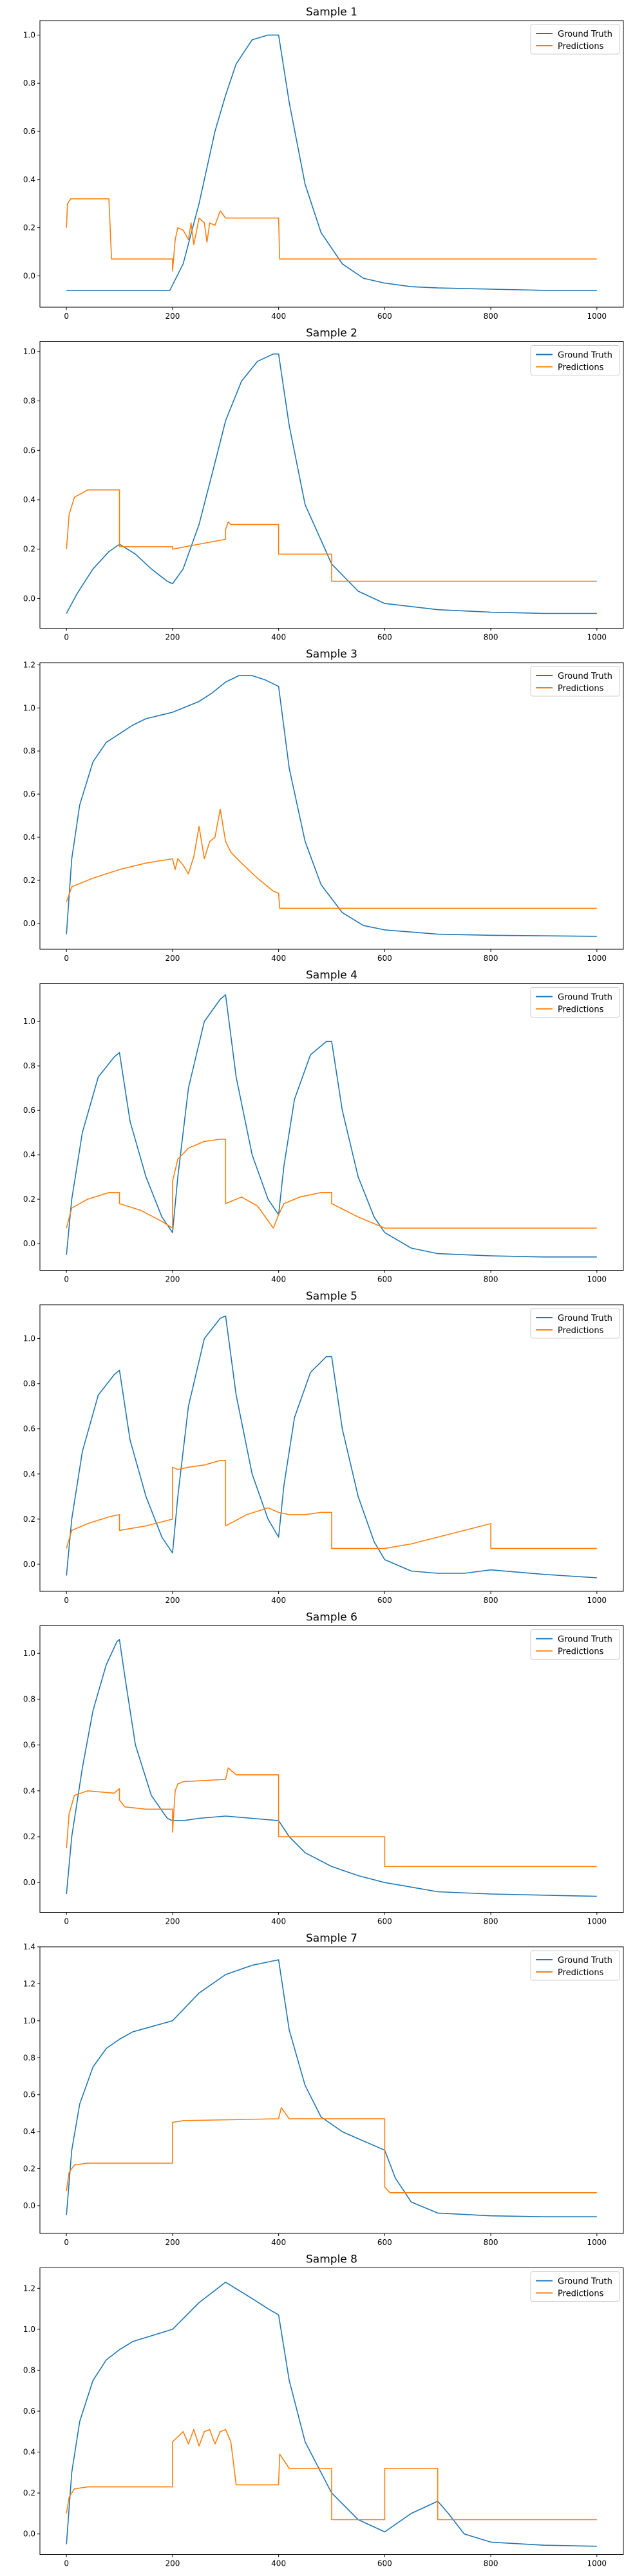  I want to click on chart-title: Sample 2, so click(332, 334).